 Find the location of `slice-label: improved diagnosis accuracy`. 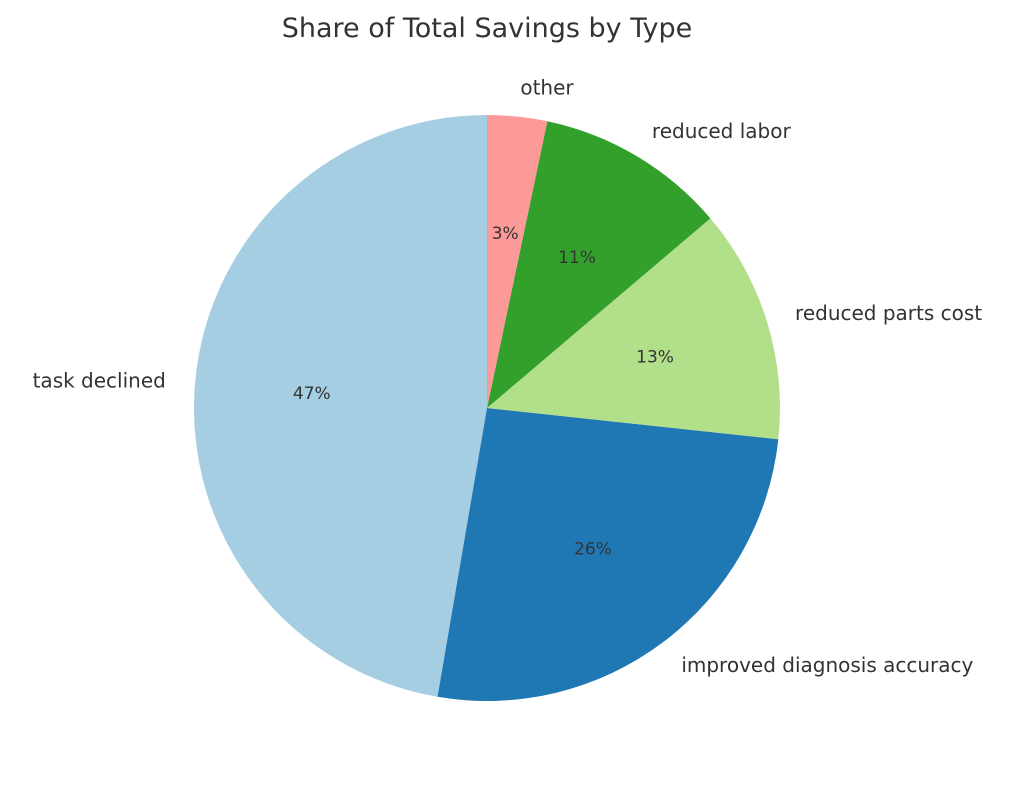

slice-label: improved diagnosis accuracy is located at coordinates (827, 665).